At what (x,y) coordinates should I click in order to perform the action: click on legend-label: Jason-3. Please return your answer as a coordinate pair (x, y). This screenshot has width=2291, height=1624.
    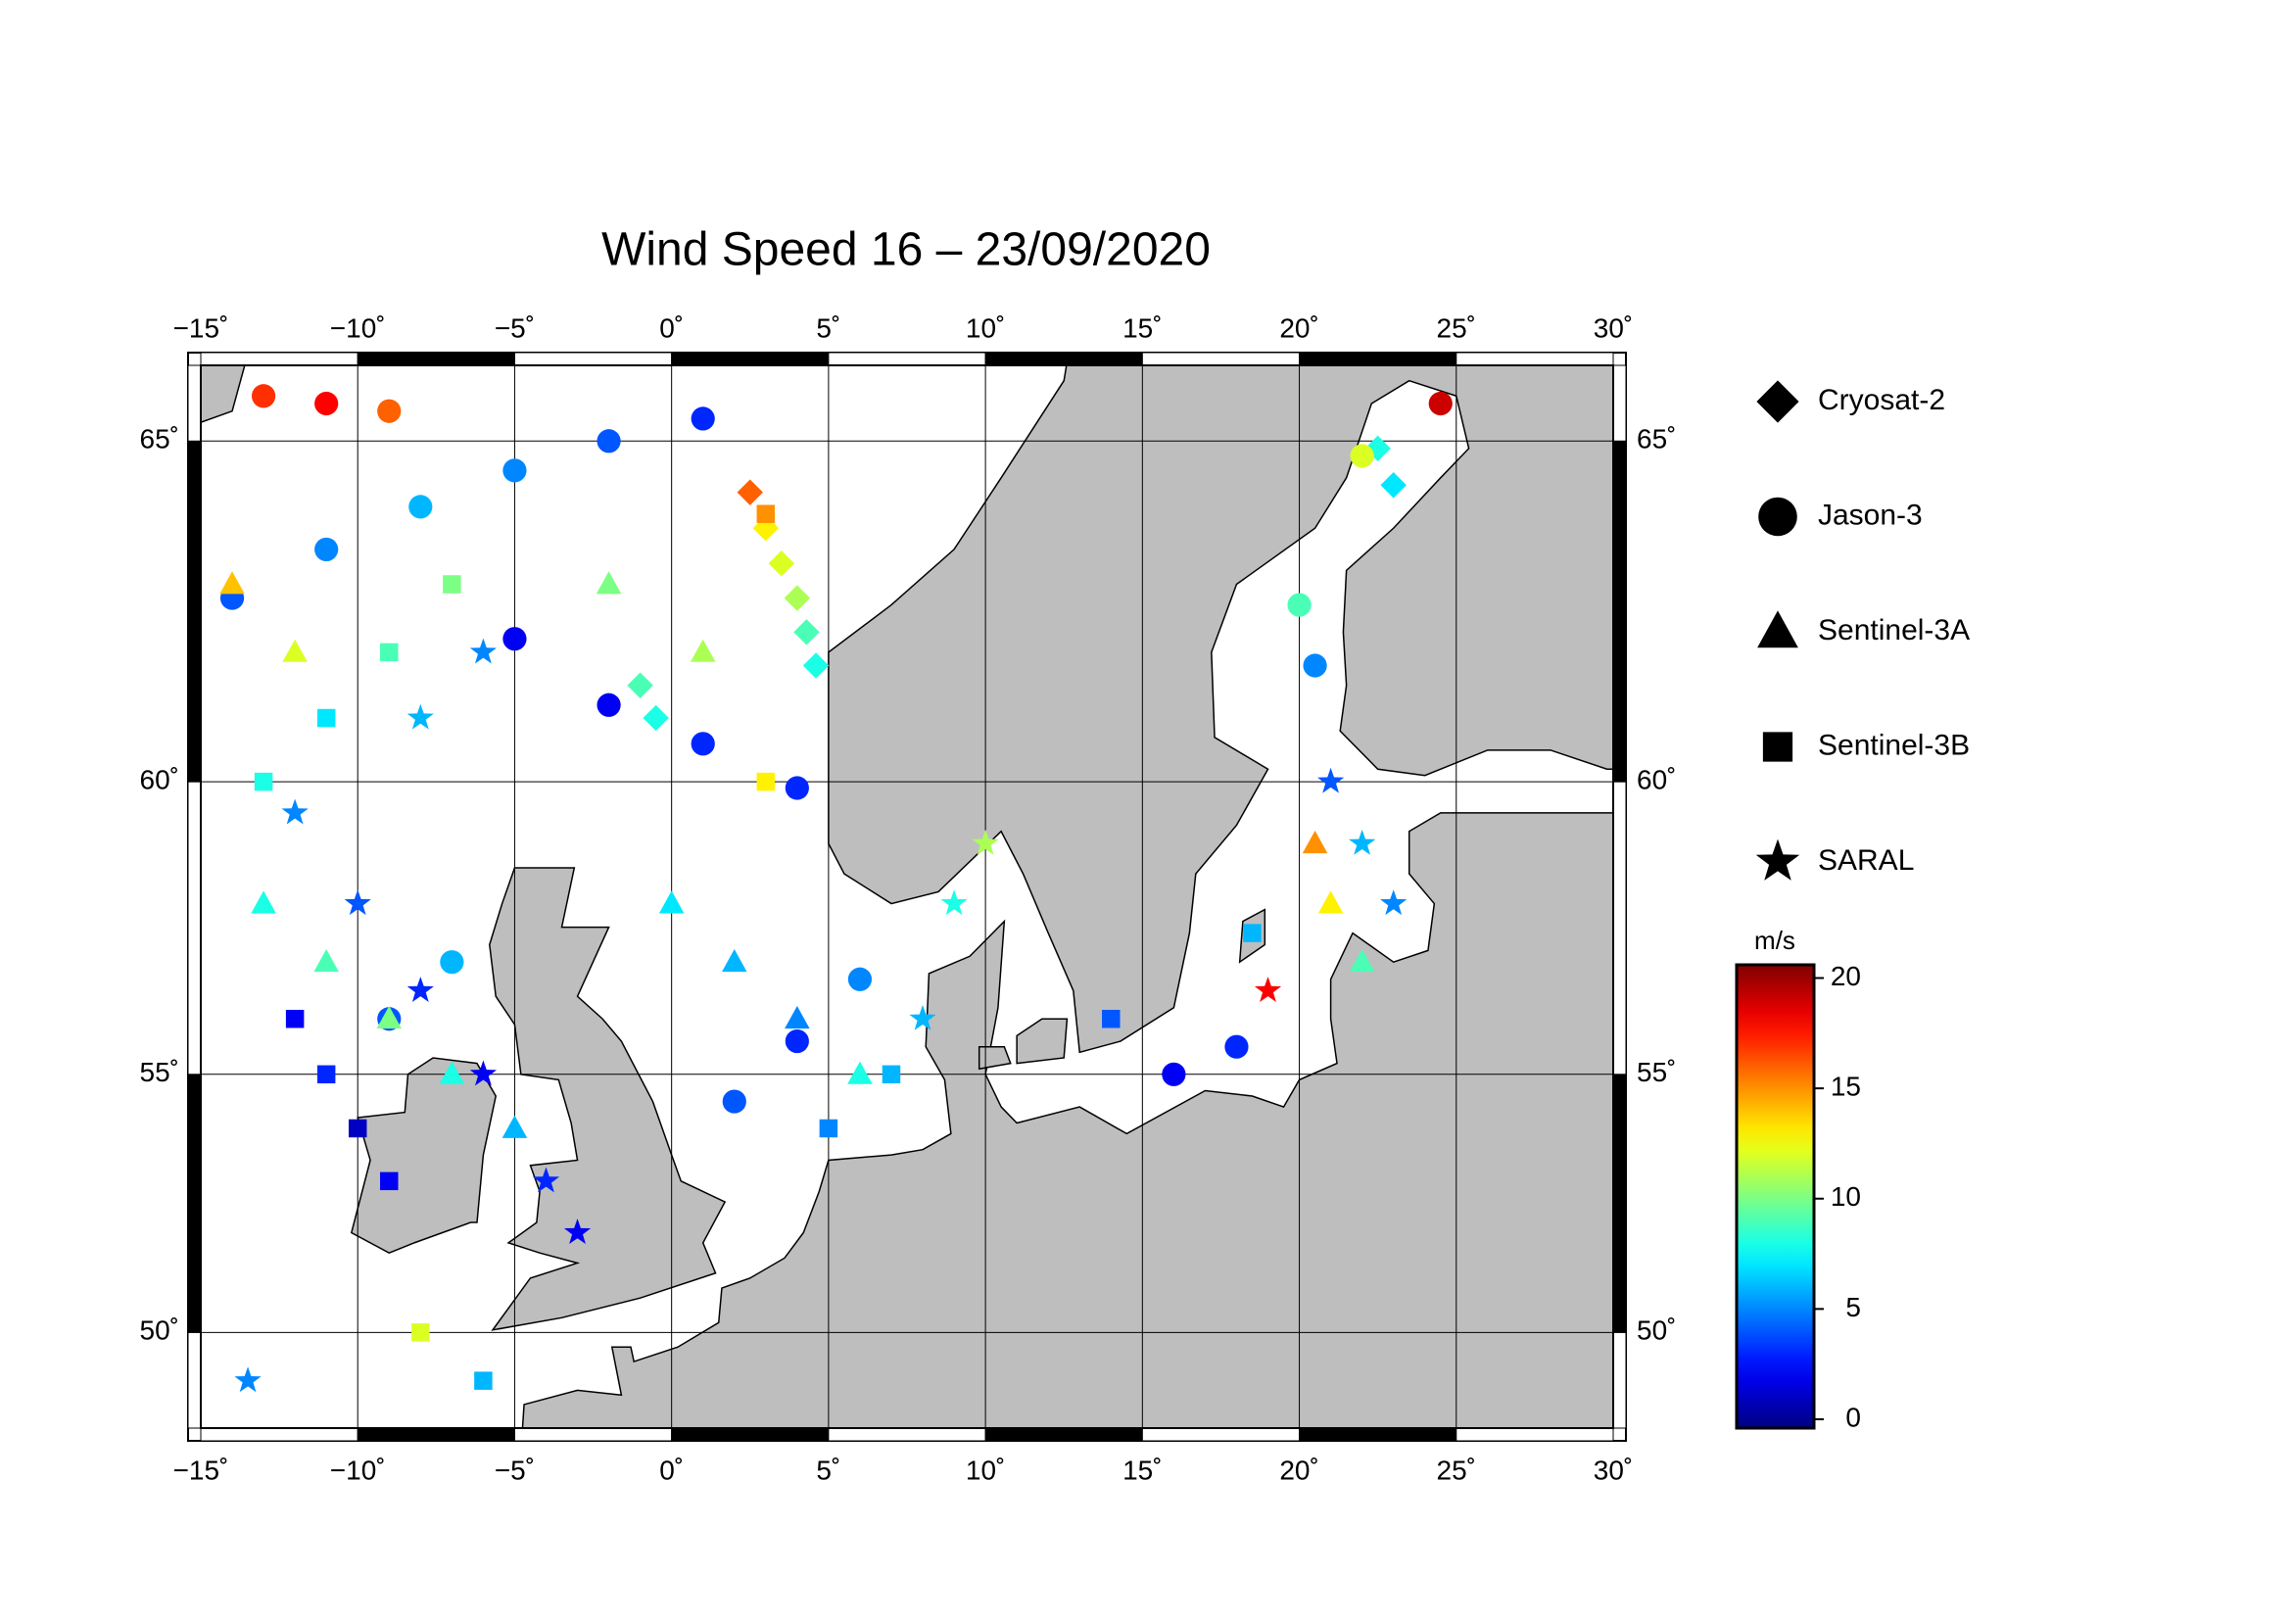
    Looking at the image, I should click on (1870, 515).